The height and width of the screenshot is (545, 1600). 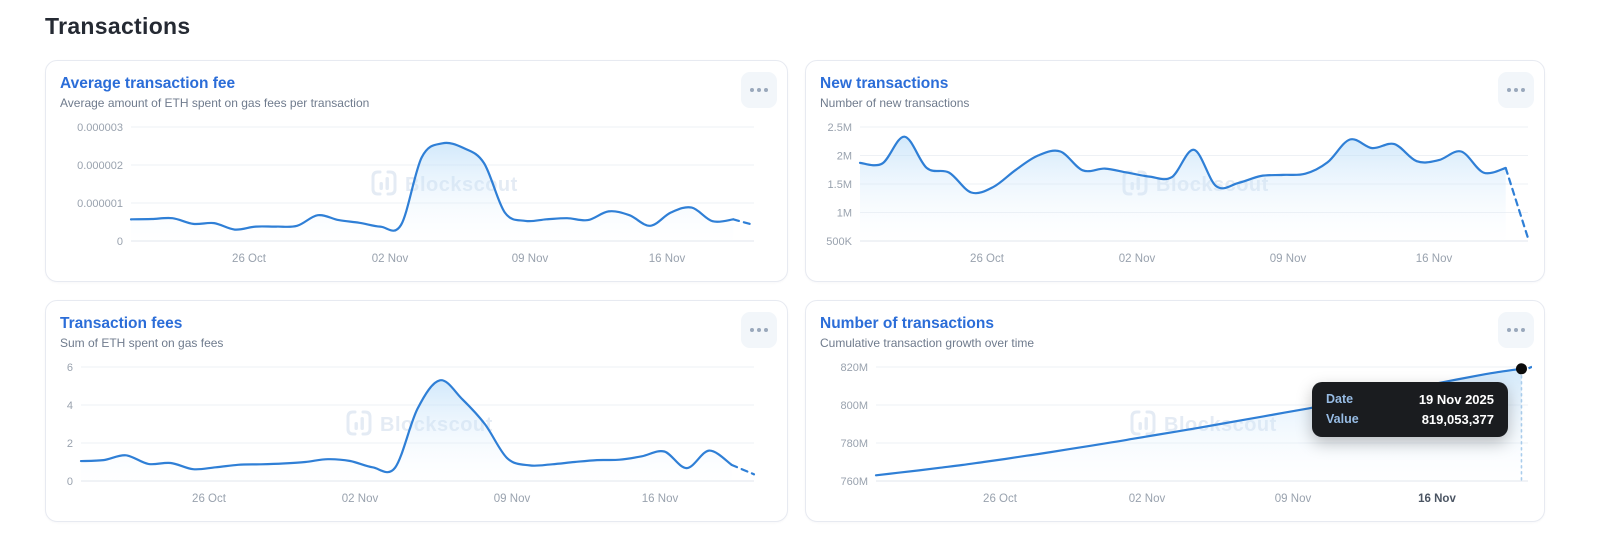 I want to click on tooltip-value-value: 819,053,377, so click(x=1457, y=419).